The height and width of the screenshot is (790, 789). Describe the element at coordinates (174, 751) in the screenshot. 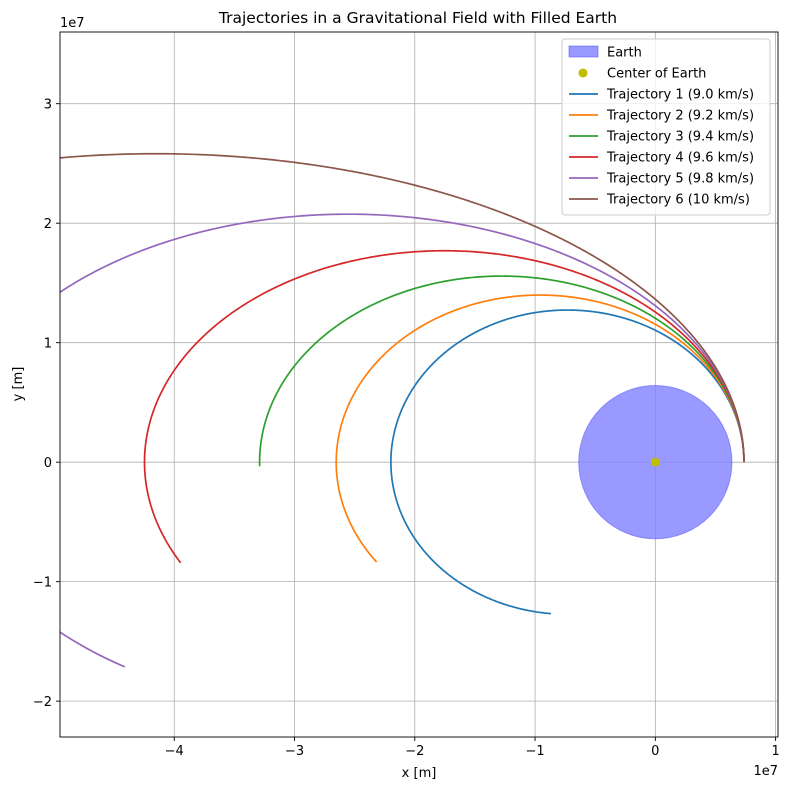

I see `x-tick-label: −4` at that location.